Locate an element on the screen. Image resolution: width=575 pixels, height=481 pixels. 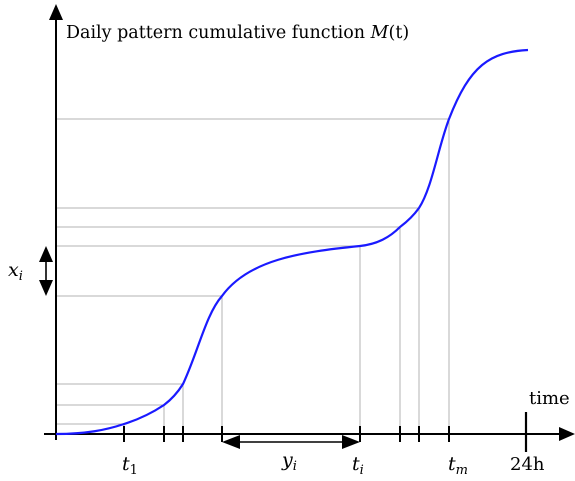
label-yi-sub: i is located at coordinates (295, 466).